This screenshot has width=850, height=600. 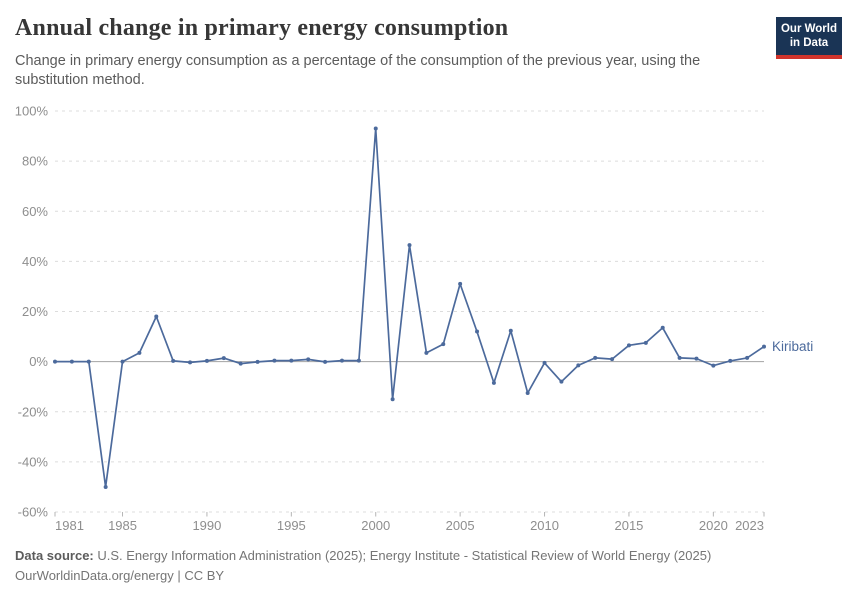 I want to click on entity-label: Kiribati, so click(x=792, y=346).